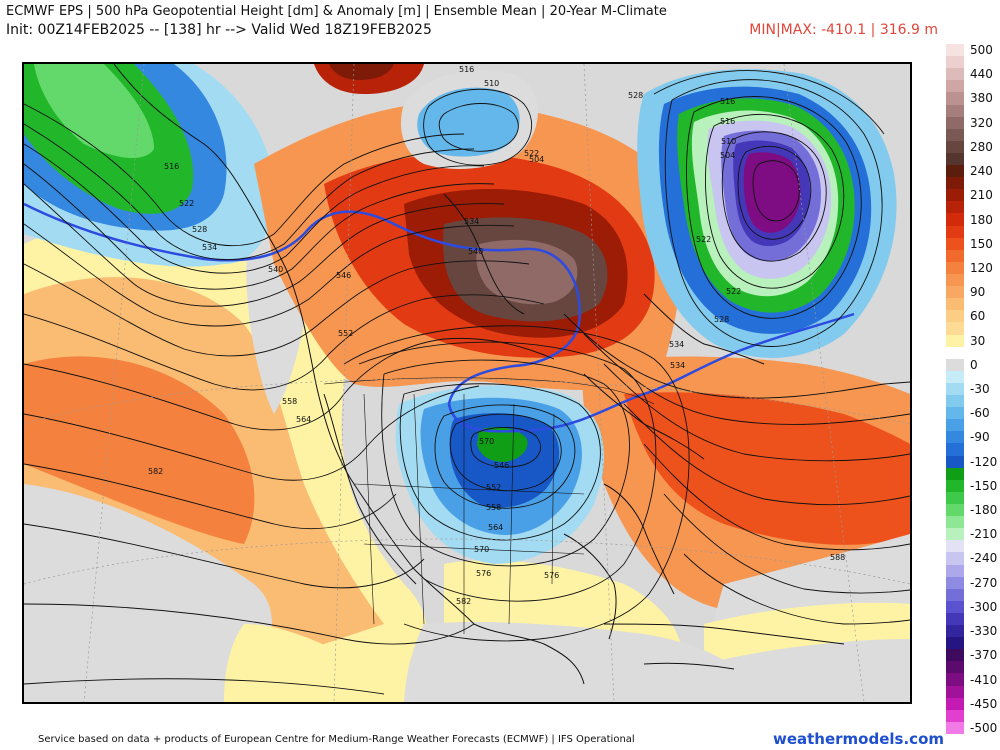  Describe the element at coordinates (361, 72) in the screenshot. I see `anomaly-darkred-arctic` at that location.